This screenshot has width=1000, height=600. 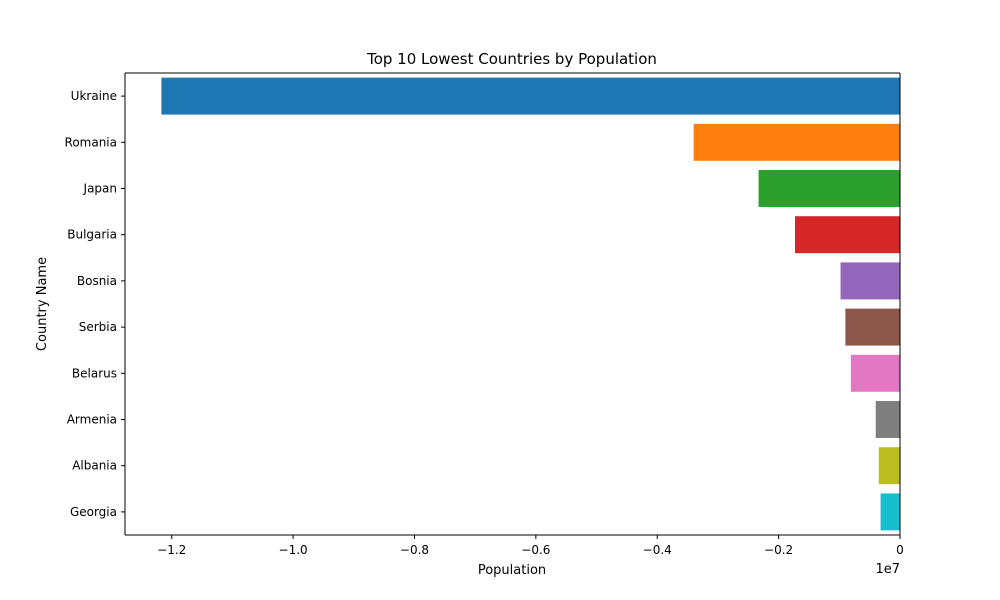 What do you see at coordinates (100, 189) in the screenshot?
I see `y-tick-label: Japan` at bounding box center [100, 189].